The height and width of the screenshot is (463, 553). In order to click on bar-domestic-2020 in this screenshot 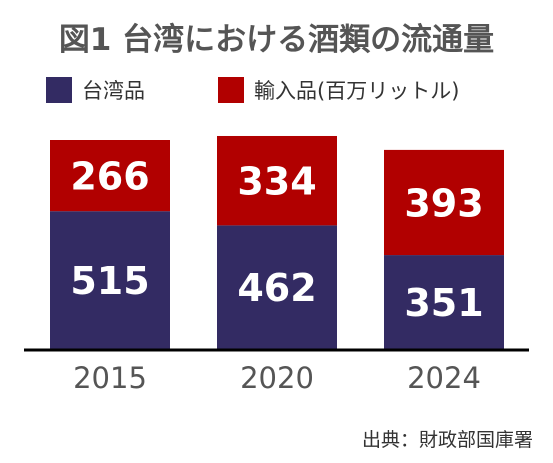, I will do `click(277, 287)`.